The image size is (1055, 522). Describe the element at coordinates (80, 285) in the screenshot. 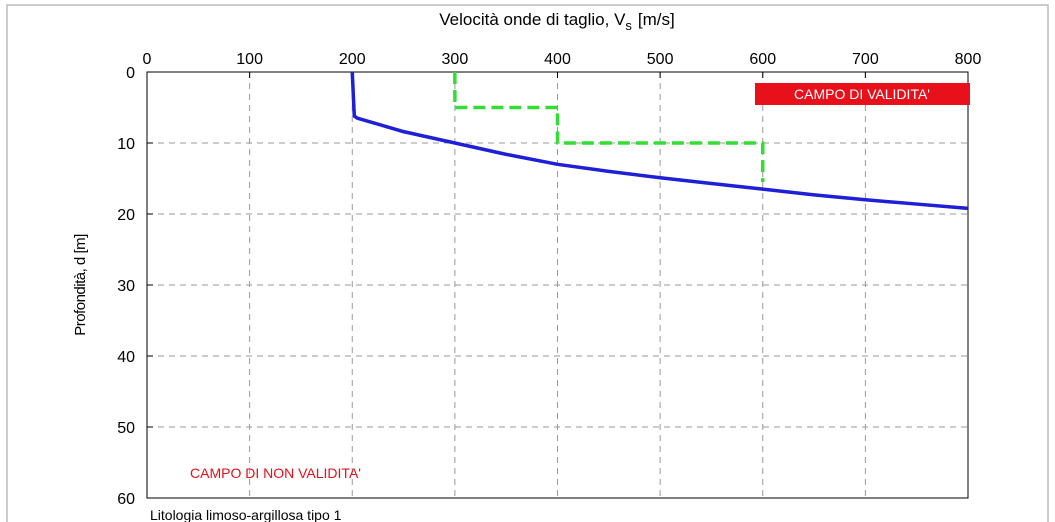

I see `y-axis-title: Profondità, d [m]` at that location.